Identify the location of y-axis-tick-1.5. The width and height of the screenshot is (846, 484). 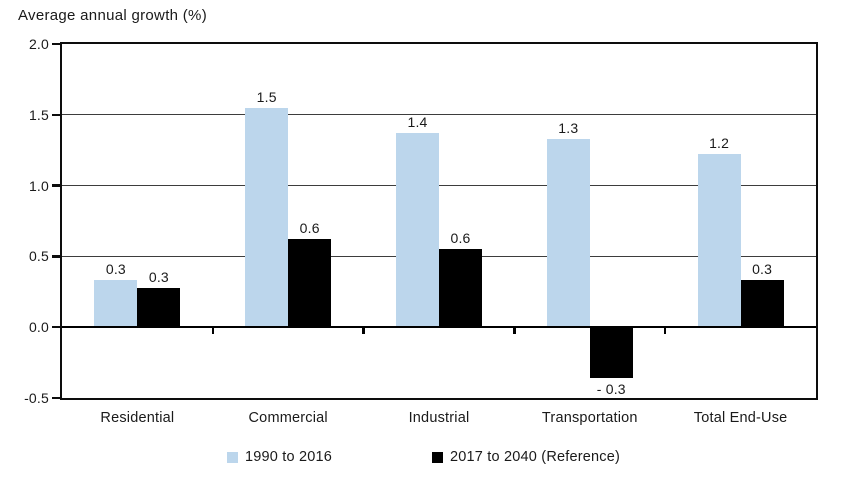
(56, 115).